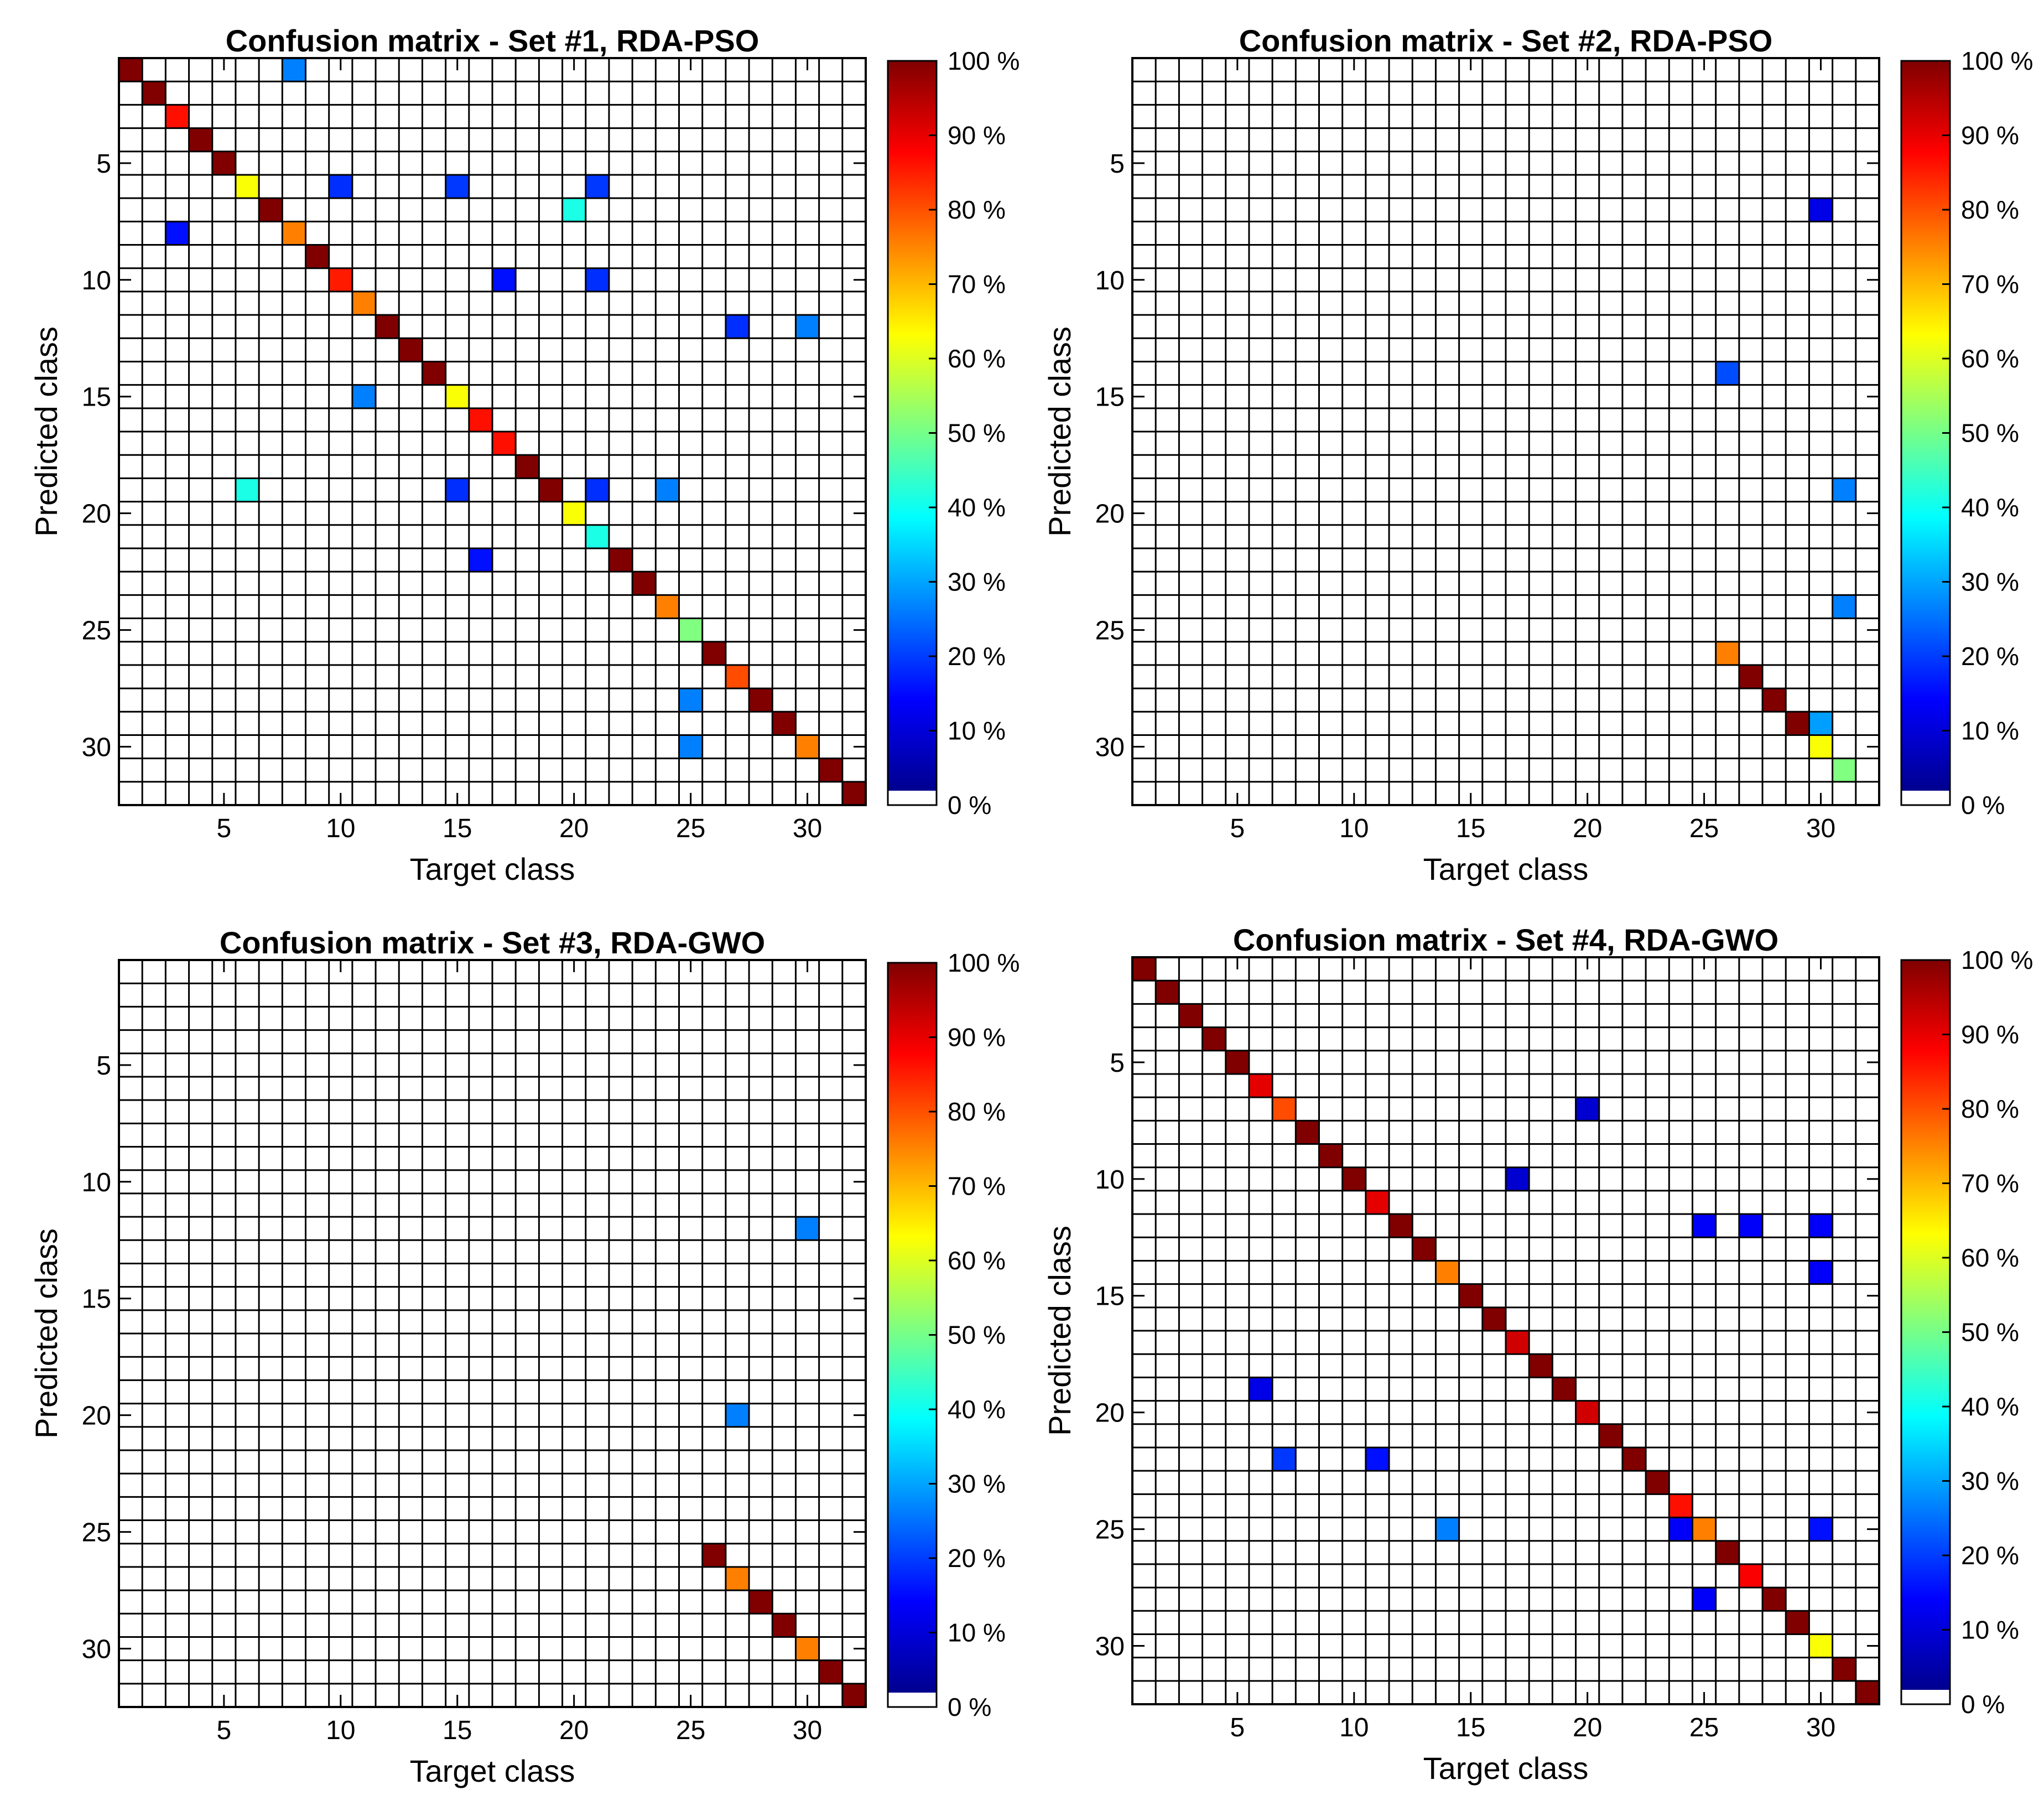 Image resolution: width=2044 pixels, height=1816 pixels. I want to click on colorbar-tick-label: 20 %, so click(977, 657).